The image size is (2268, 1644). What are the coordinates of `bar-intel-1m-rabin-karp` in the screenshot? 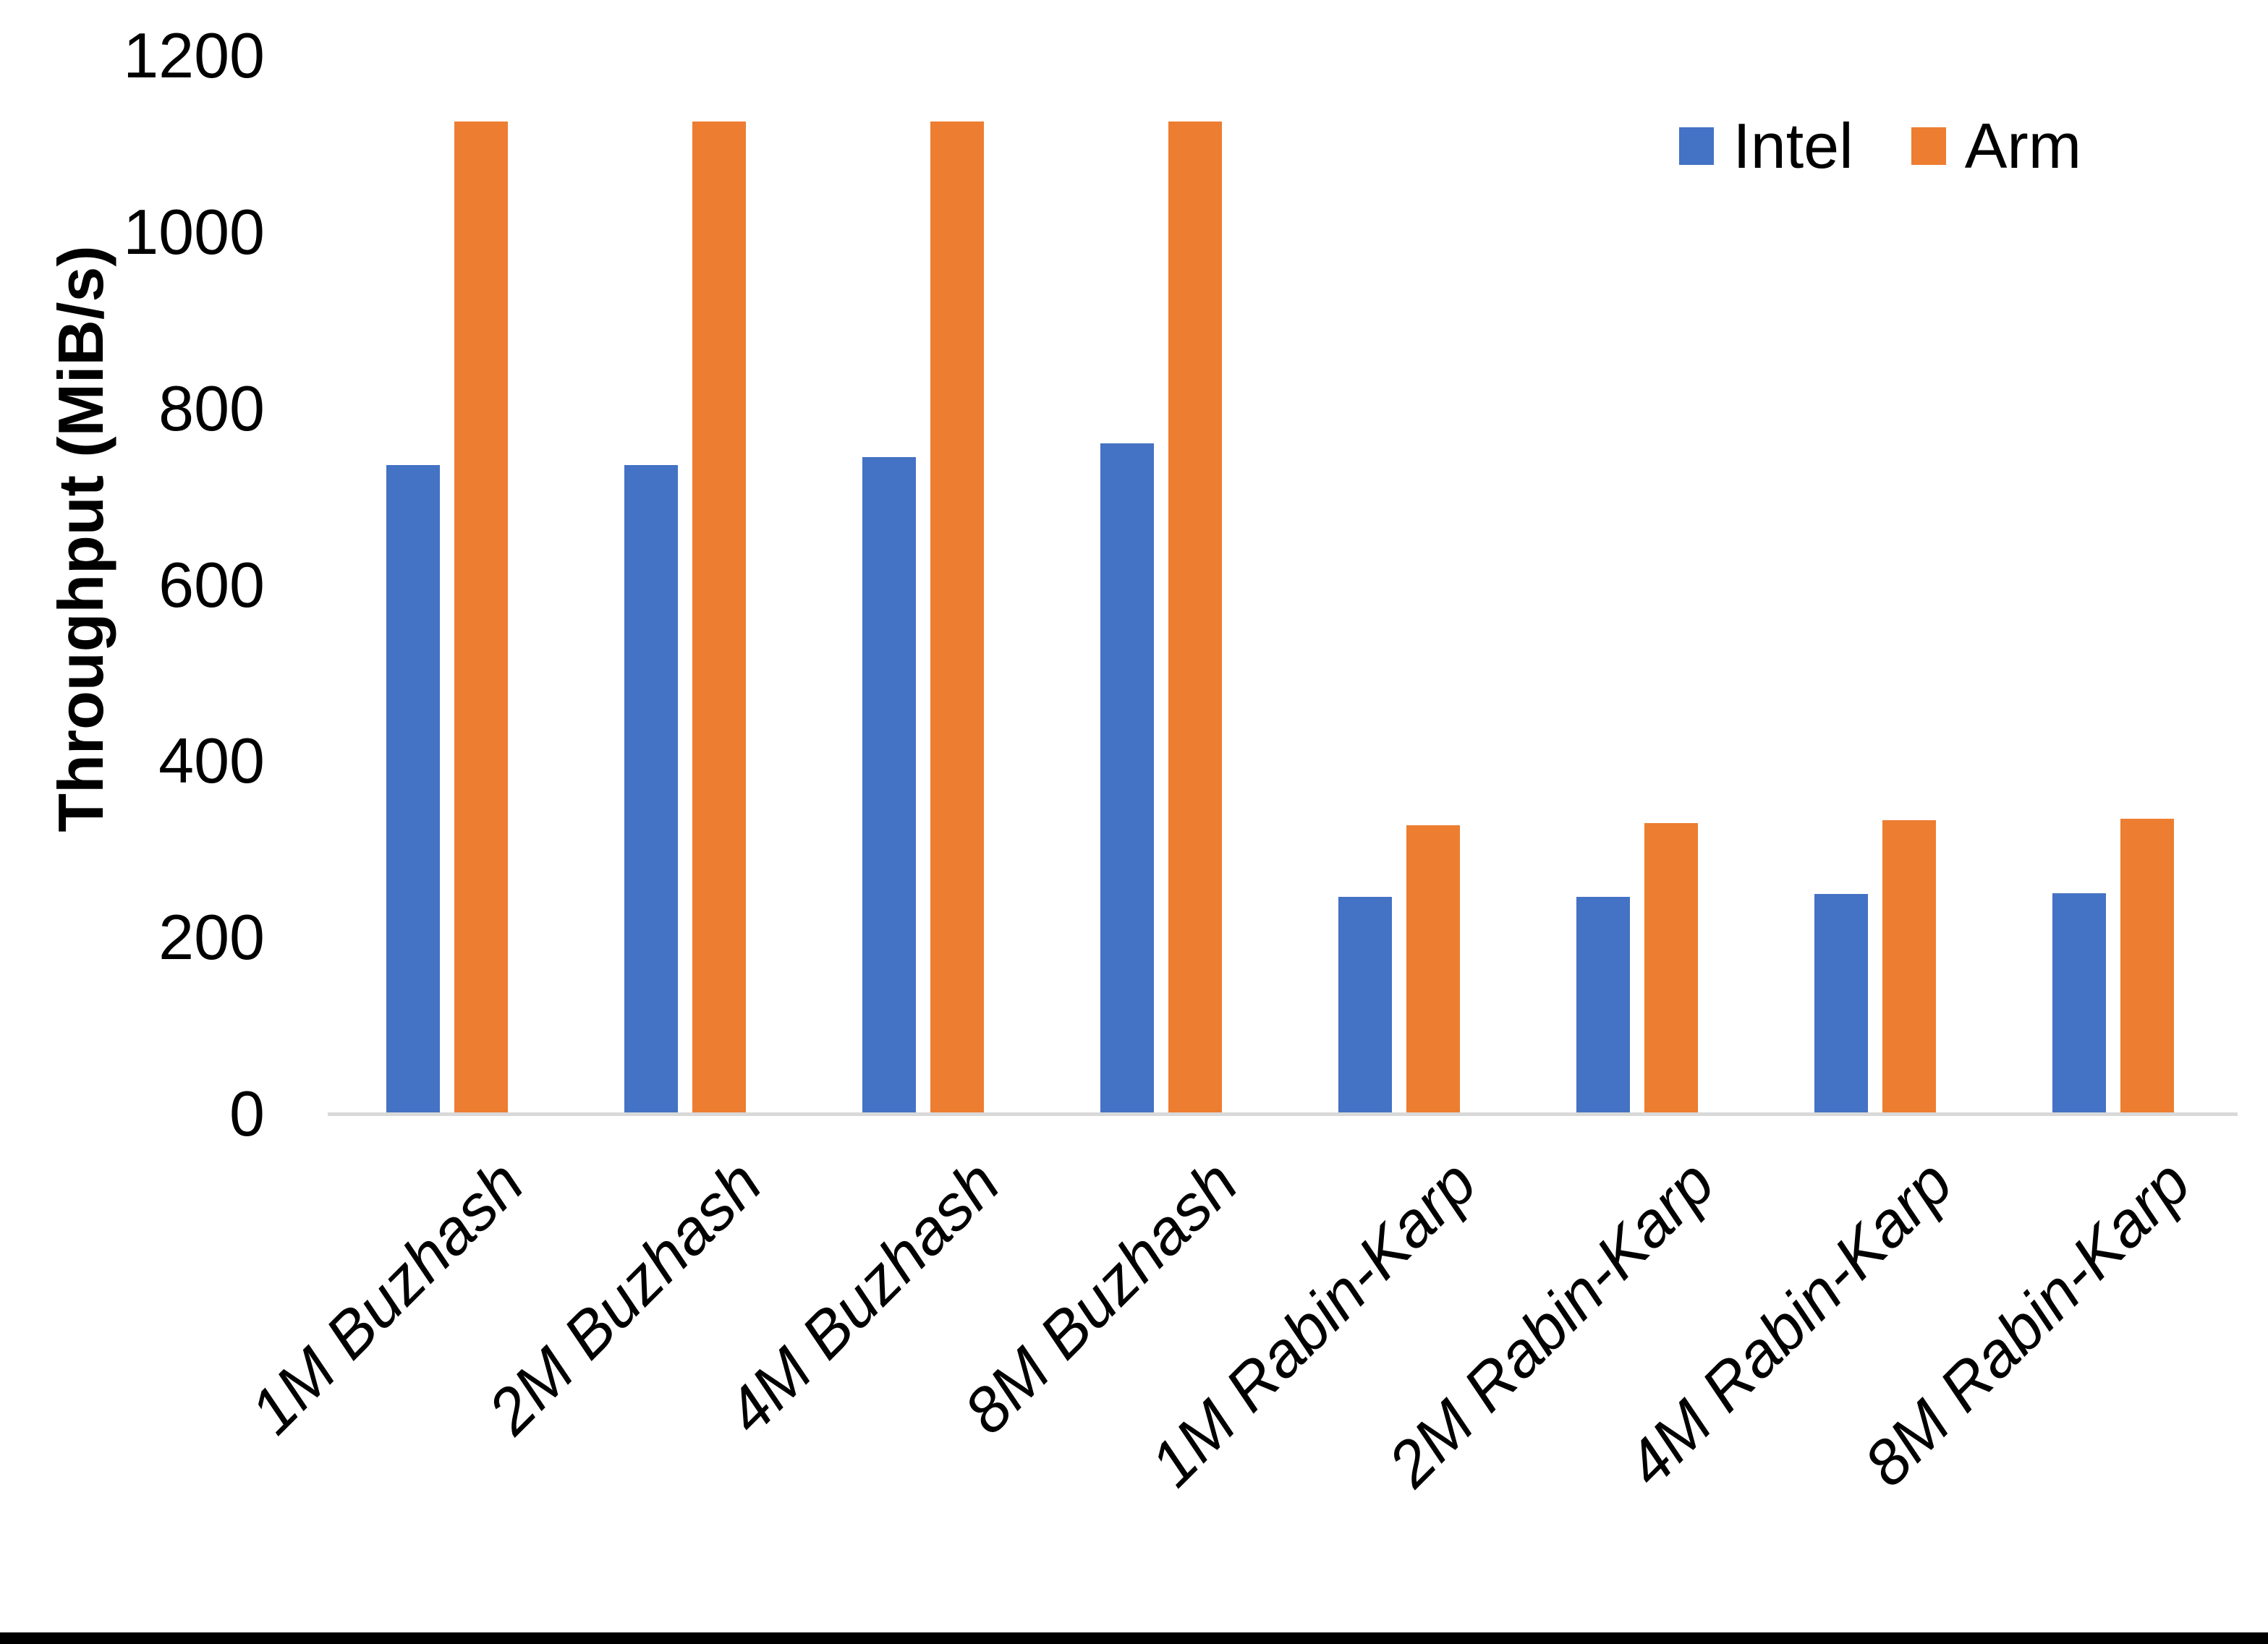 It's located at (1365, 1005).